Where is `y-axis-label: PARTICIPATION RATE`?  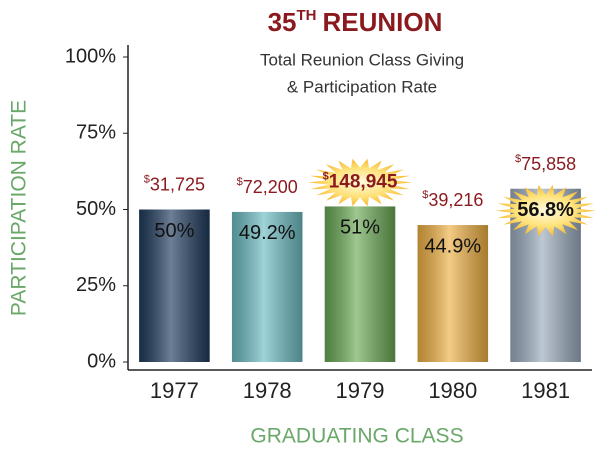
y-axis-label: PARTICIPATION RATE is located at coordinates (19, 208).